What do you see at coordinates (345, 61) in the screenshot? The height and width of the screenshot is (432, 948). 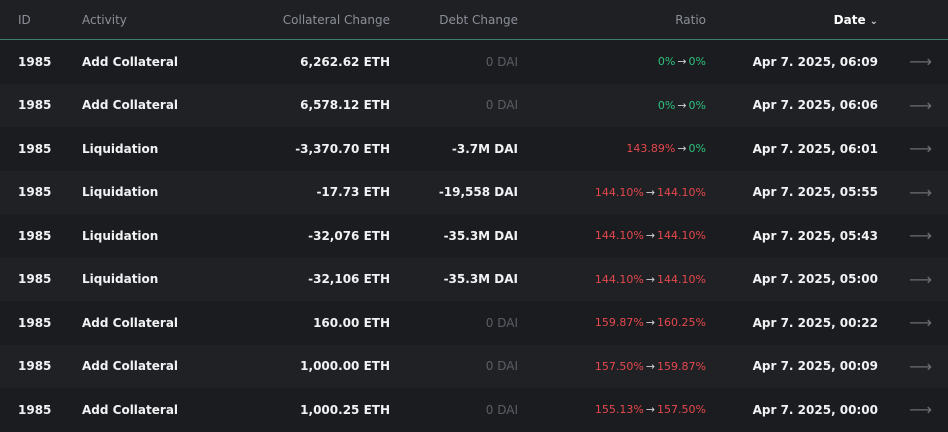 I see `cell-collateral-change: 6,262.62 ETH` at bounding box center [345, 61].